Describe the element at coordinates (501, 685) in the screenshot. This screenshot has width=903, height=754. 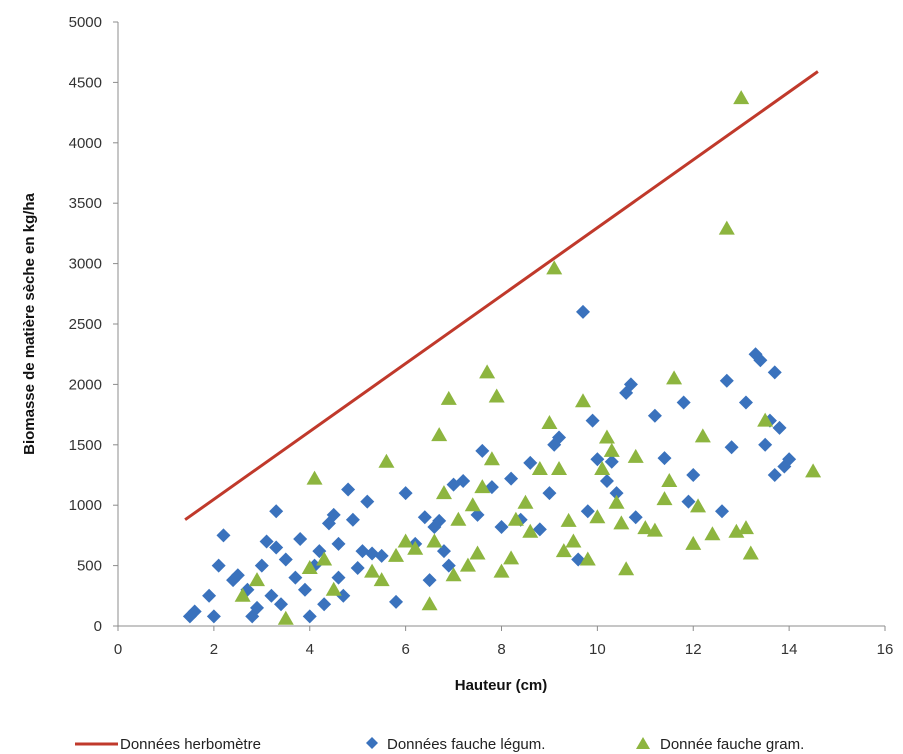
I see `x-axis-label: Hauteur (cm)` at that location.